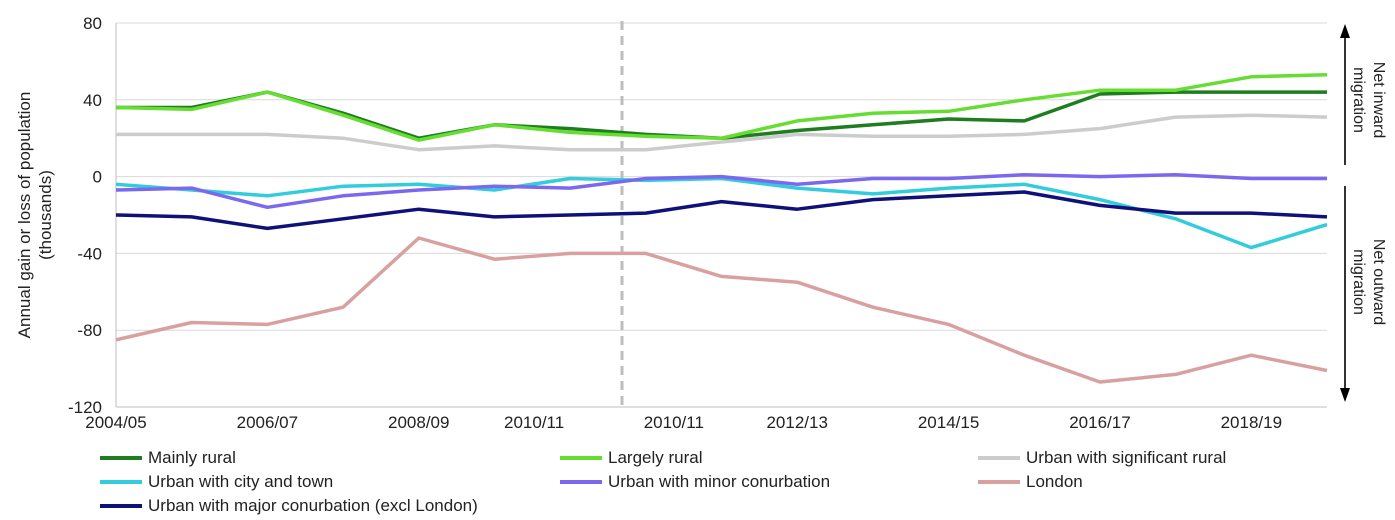 This screenshot has height=520, width=1395. I want to click on x-tick-label: 2008/09, so click(418, 422).